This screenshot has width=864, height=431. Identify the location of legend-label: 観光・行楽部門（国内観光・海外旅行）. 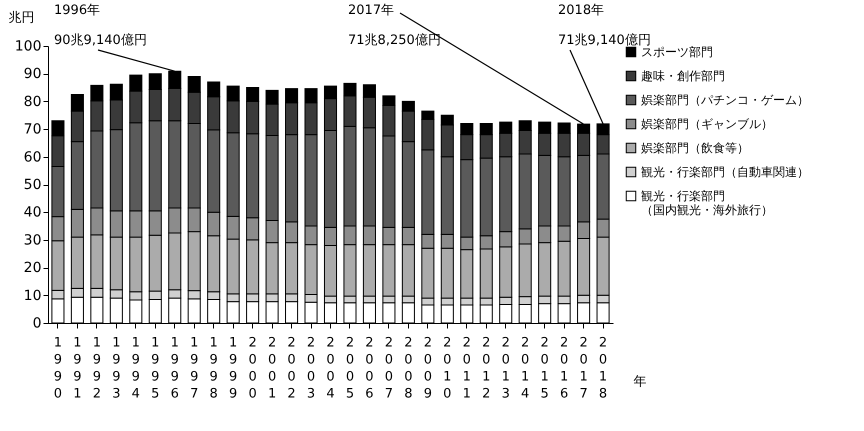
(707, 203).